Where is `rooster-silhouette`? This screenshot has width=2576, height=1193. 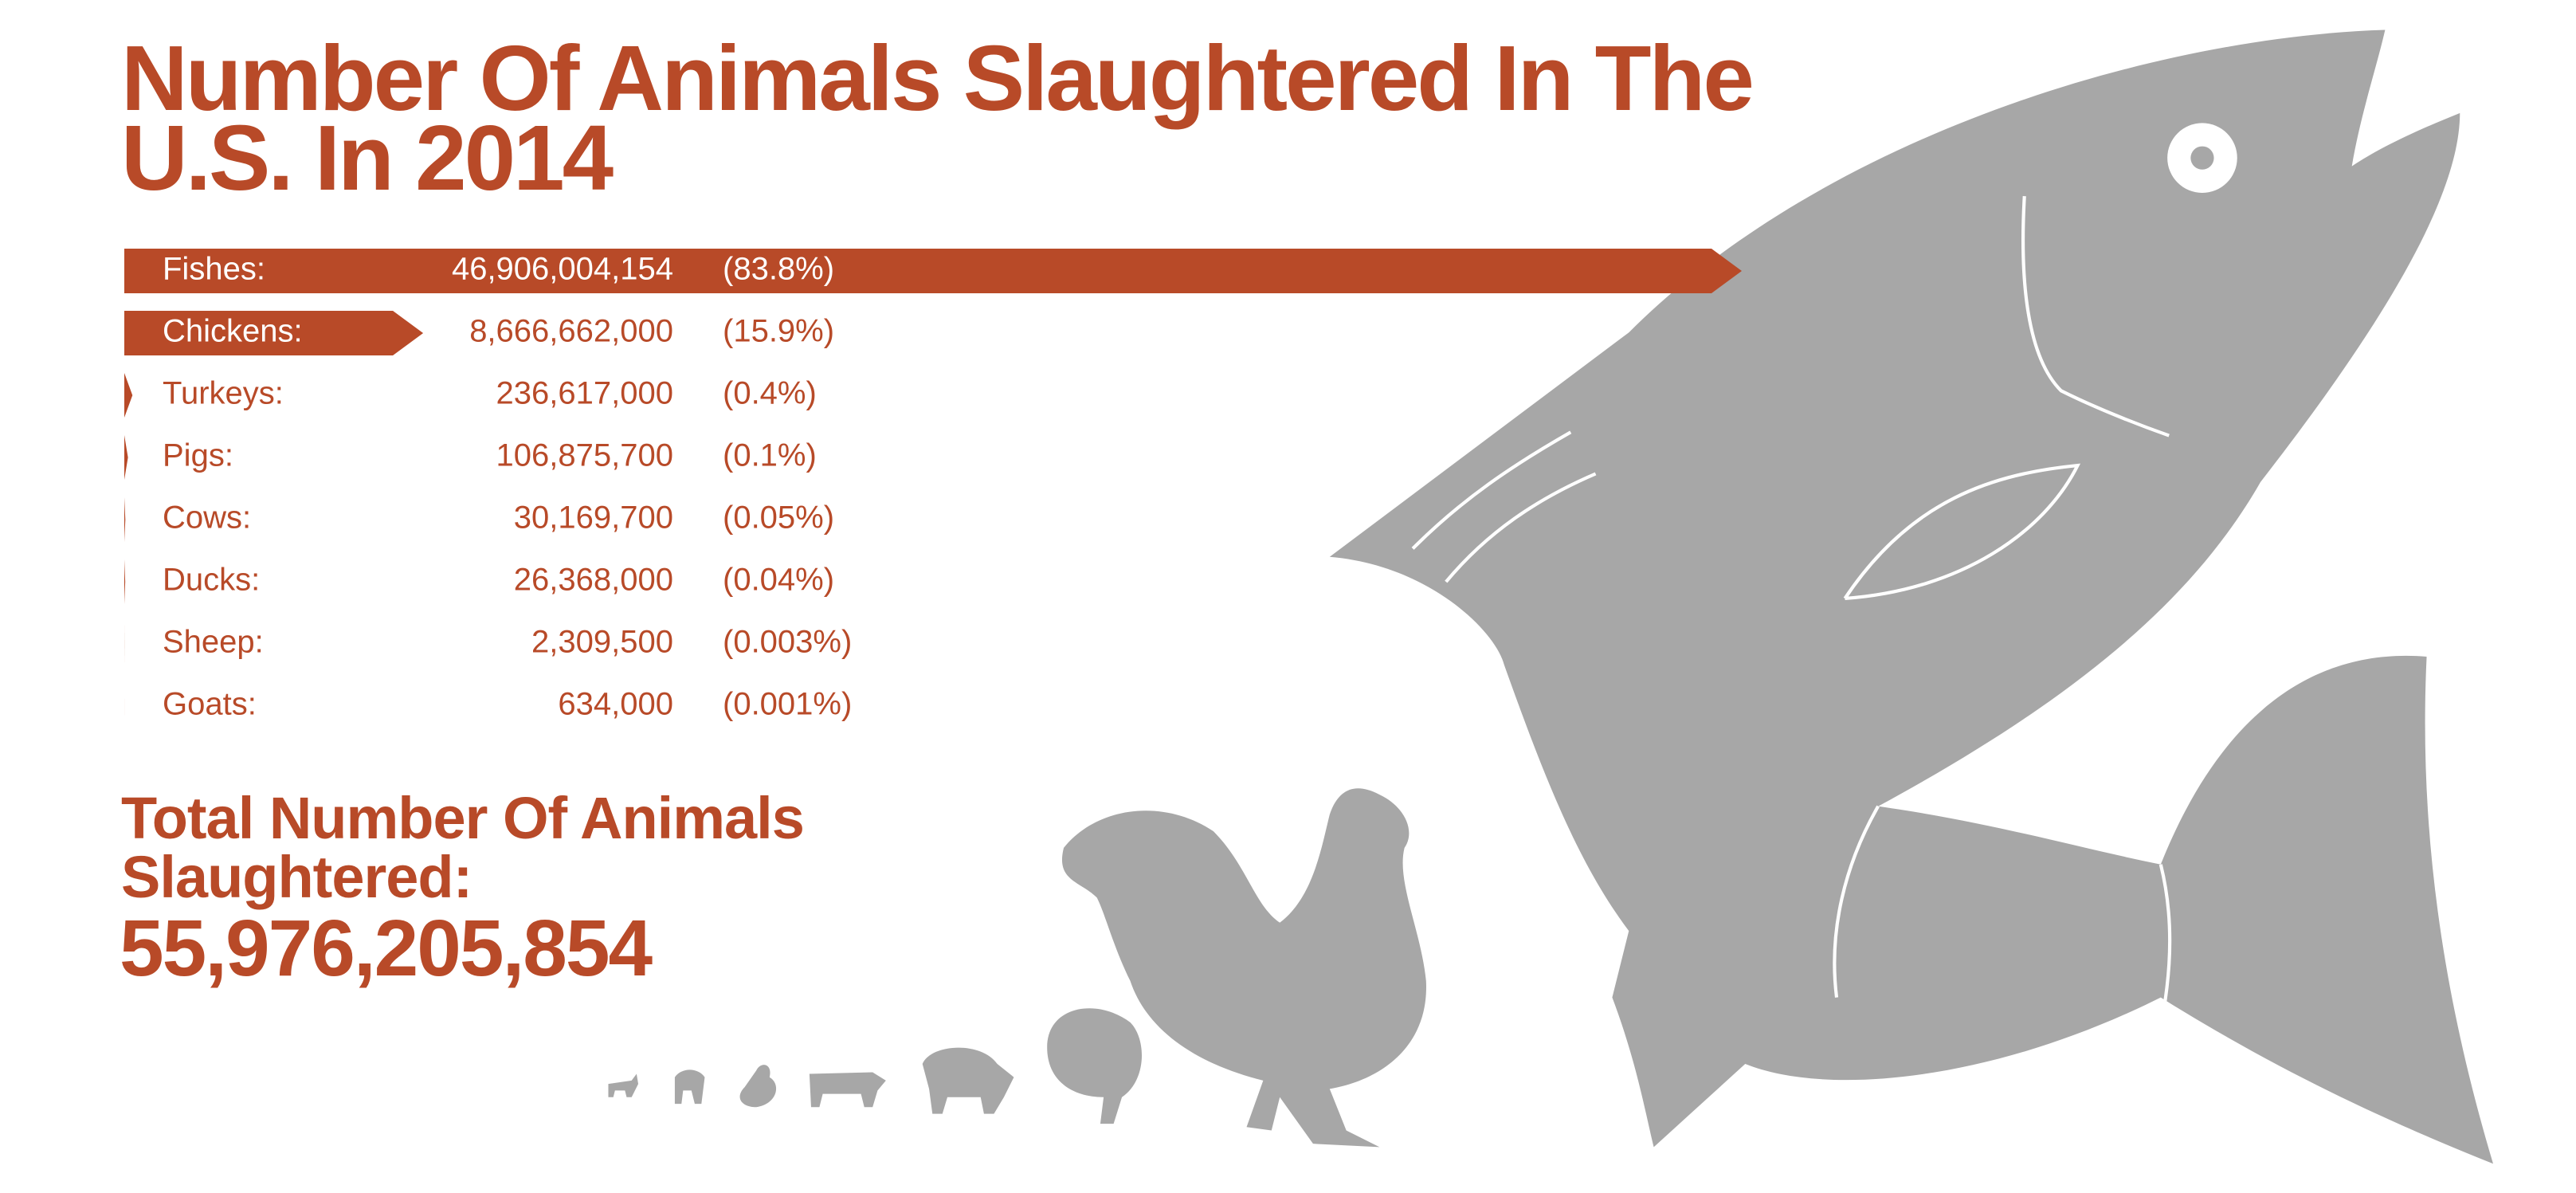
rooster-silhouette is located at coordinates (1243, 968).